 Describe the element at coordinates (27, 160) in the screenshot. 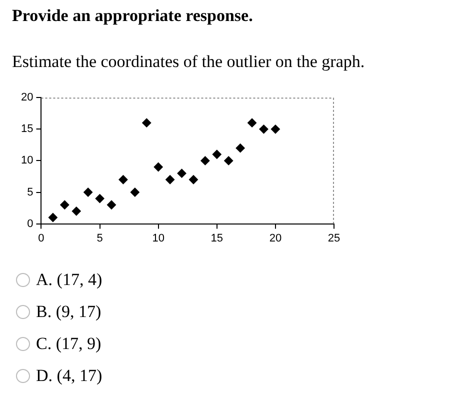

I see `y-tick-label: 10` at that location.